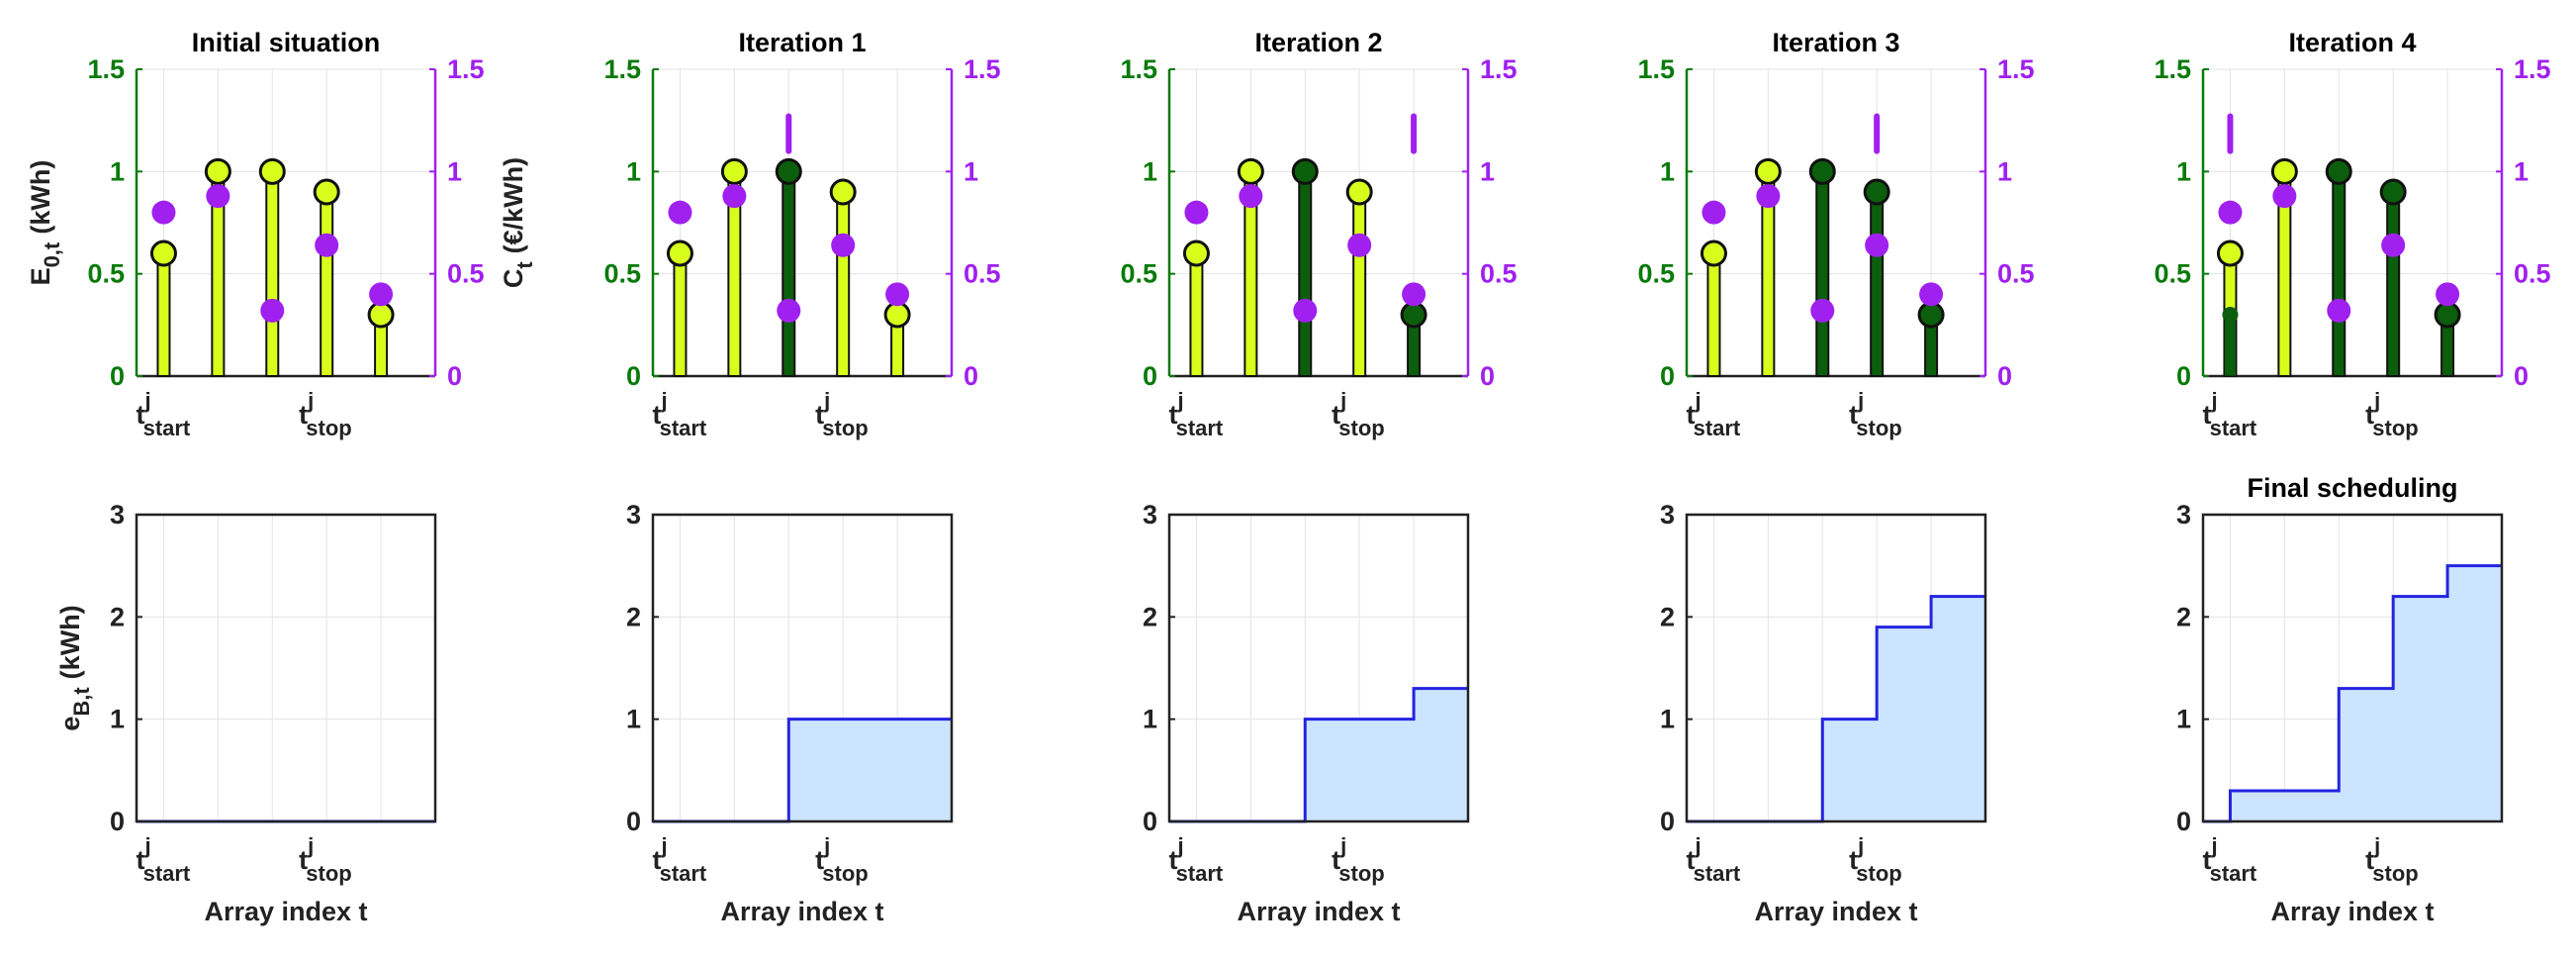 Image resolution: width=2576 pixels, height=961 pixels. I want to click on ylabel-unit: (kWh), so click(41, 198).